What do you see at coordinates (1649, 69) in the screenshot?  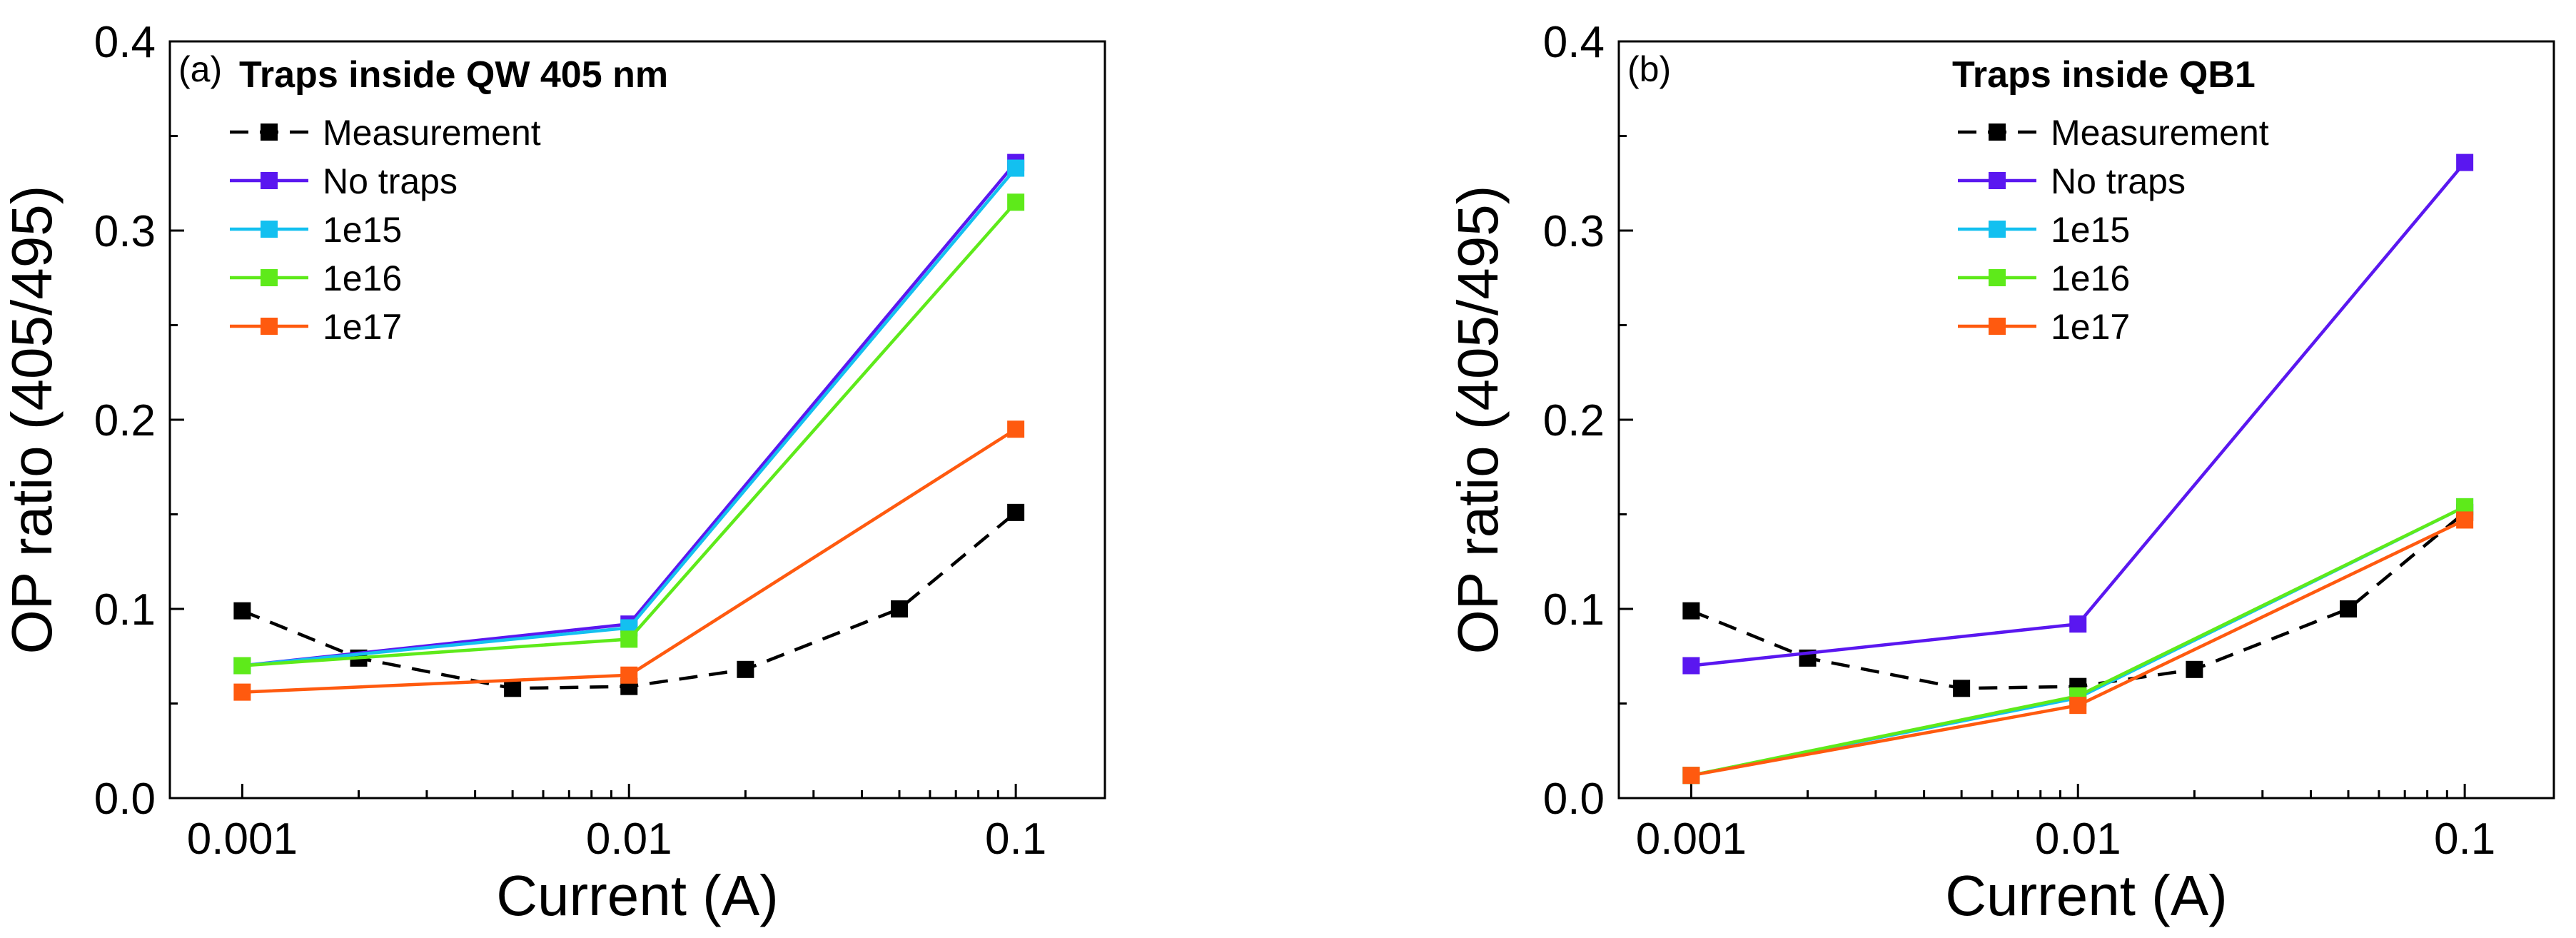 I see `panel-label: (b)` at bounding box center [1649, 69].